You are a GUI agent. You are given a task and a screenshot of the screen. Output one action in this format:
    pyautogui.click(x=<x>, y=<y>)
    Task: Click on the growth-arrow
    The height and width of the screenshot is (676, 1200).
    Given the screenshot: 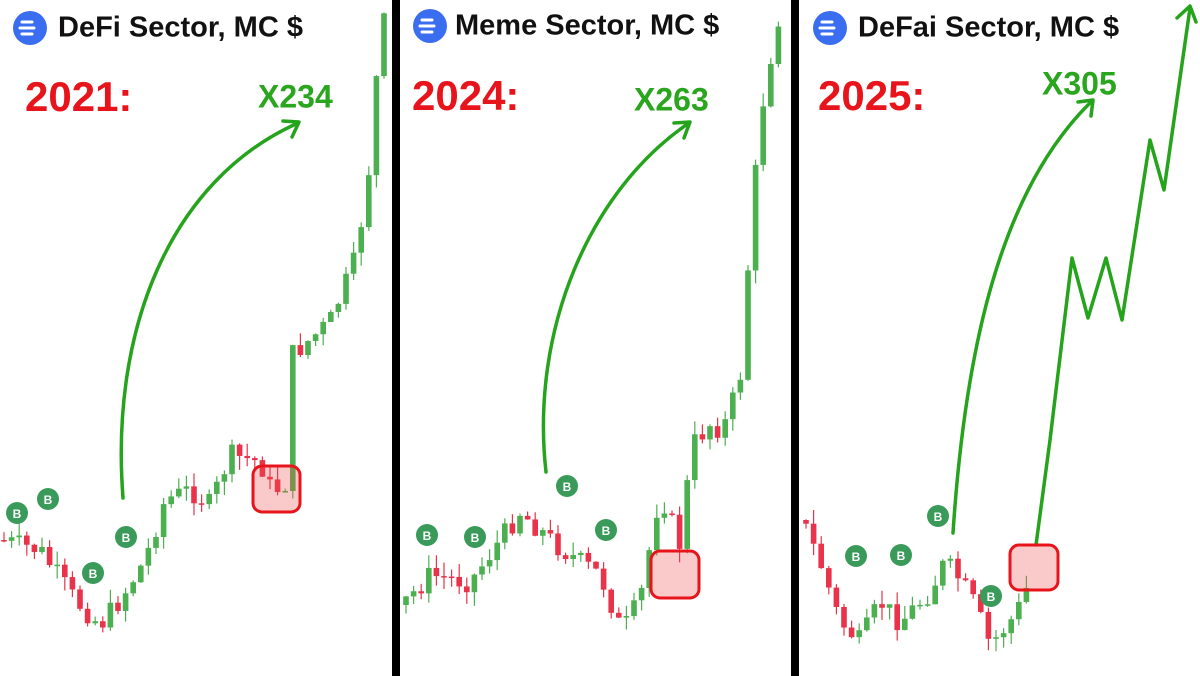 What is the action you would take?
    pyautogui.click(x=209, y=310)
    